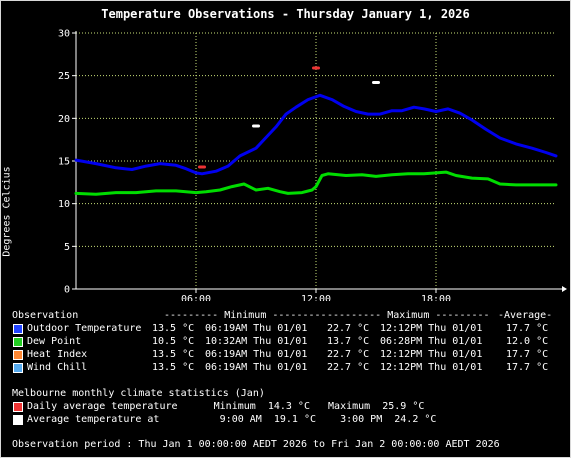  What do you see at coordinates (256, 341) in the screenshot?
I see `legend-min-time: 10:32AM Thu 01/01` at bounding box center [256, 341].